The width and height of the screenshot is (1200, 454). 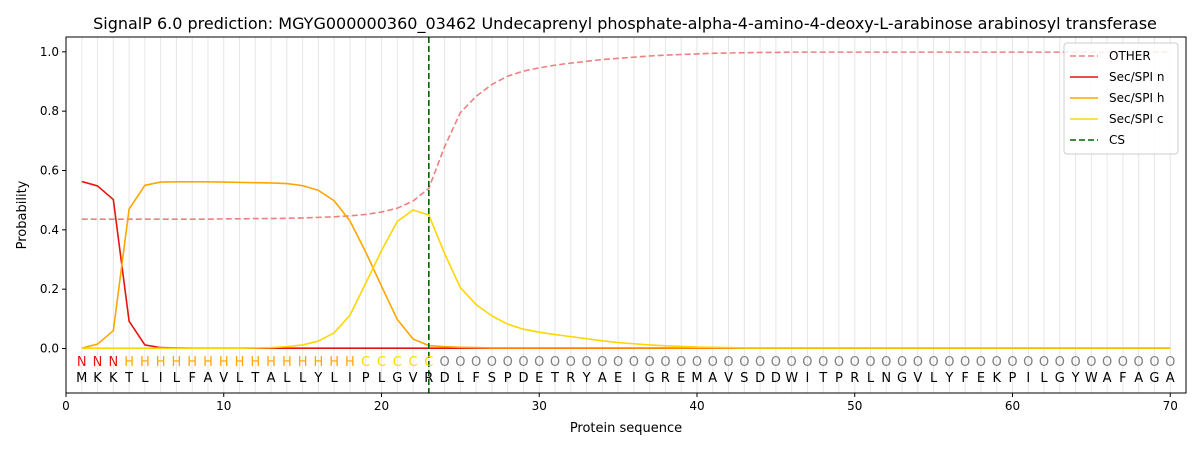 What do you see at coordinates (1012, 406) in the screenshot?
I see `x-tick-label: 60` at bounding box center [1012, 406].